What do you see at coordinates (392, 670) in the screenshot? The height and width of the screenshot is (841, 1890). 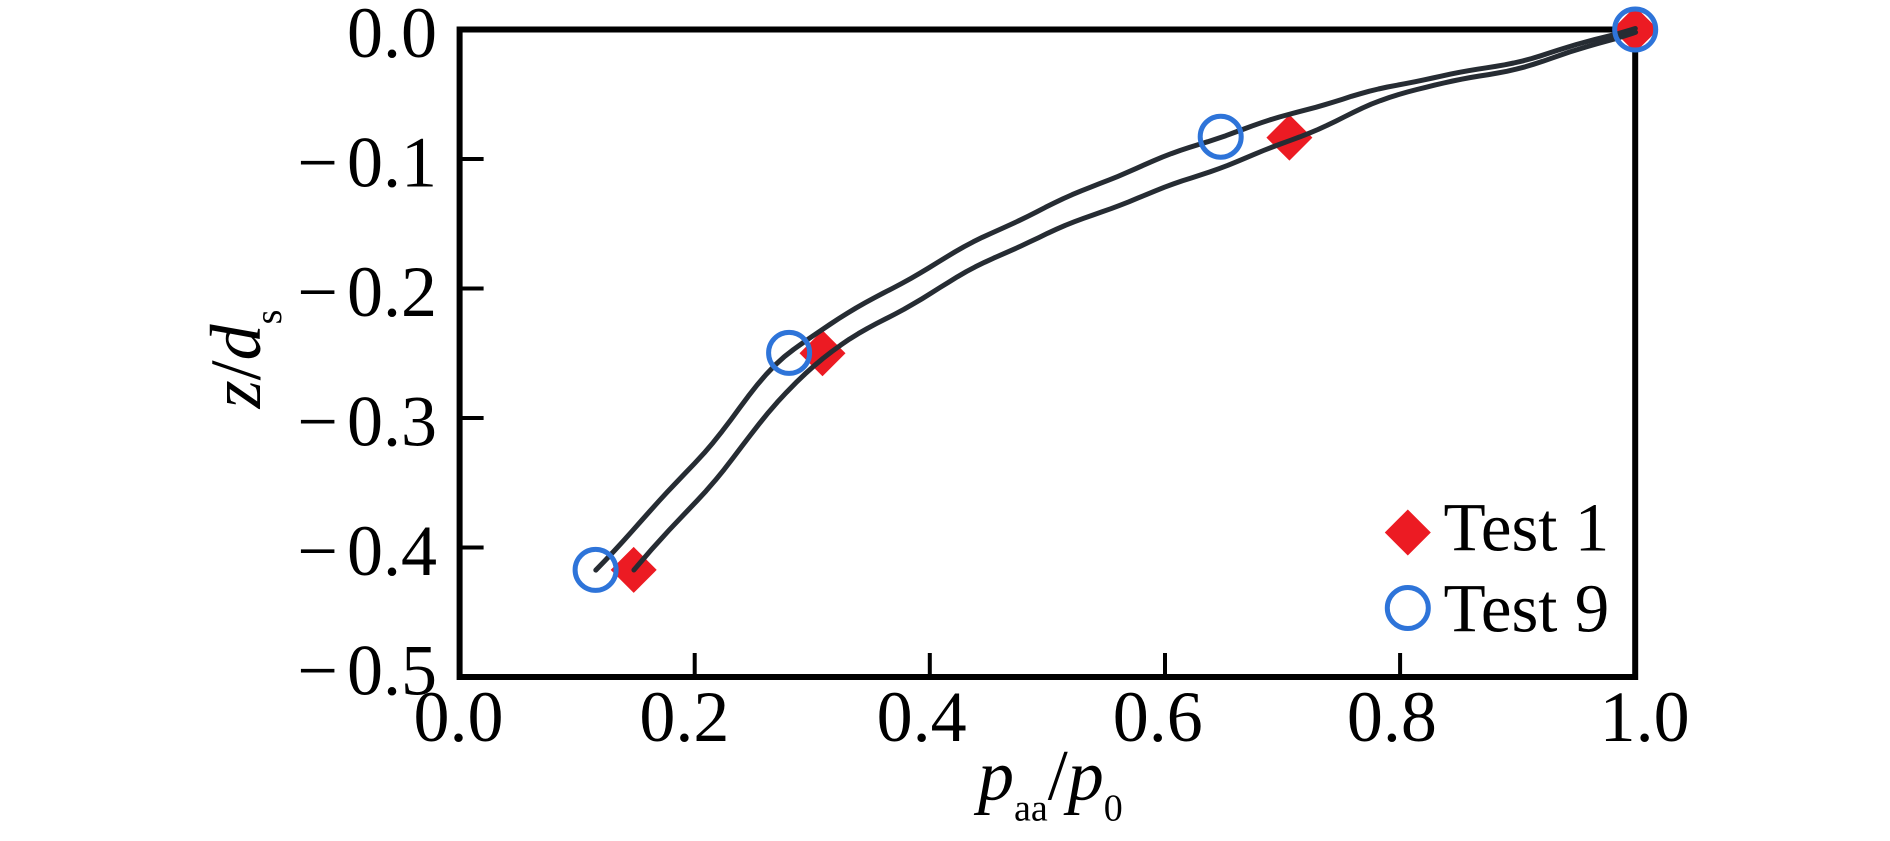 I see `svg-text: 0.5` at bounding box center [392, 670].